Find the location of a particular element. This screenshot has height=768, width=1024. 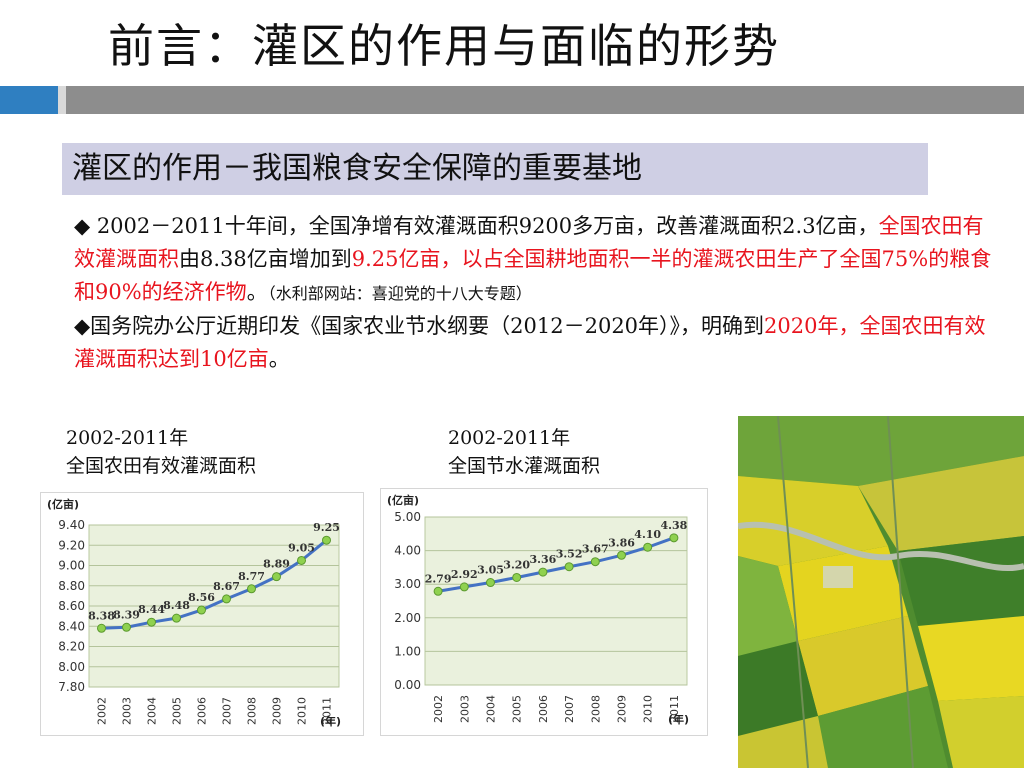

chart-2-data-label: 4.10 is located at coordinates (647, 534).